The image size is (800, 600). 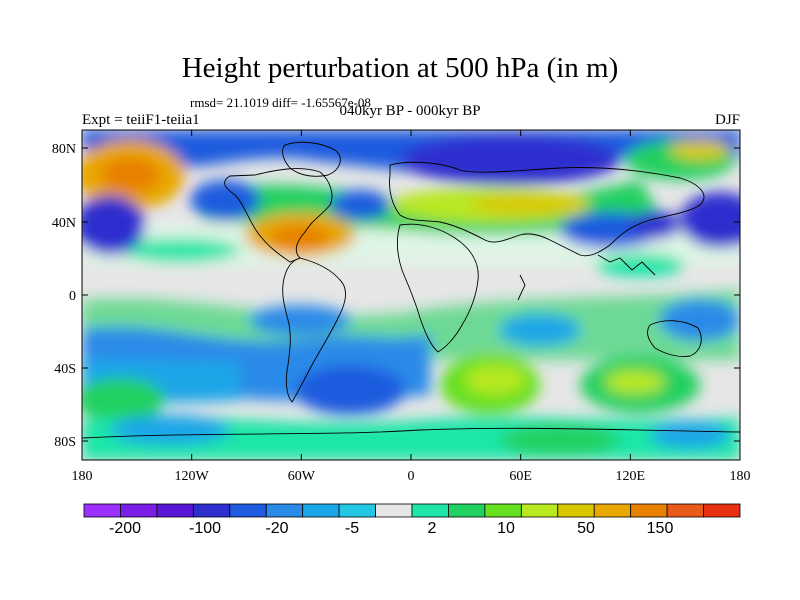 What do you see at coordinates (205, 528) in the screenshot?
I see `colorbar-label: -100` at bounding box center [205, 528].